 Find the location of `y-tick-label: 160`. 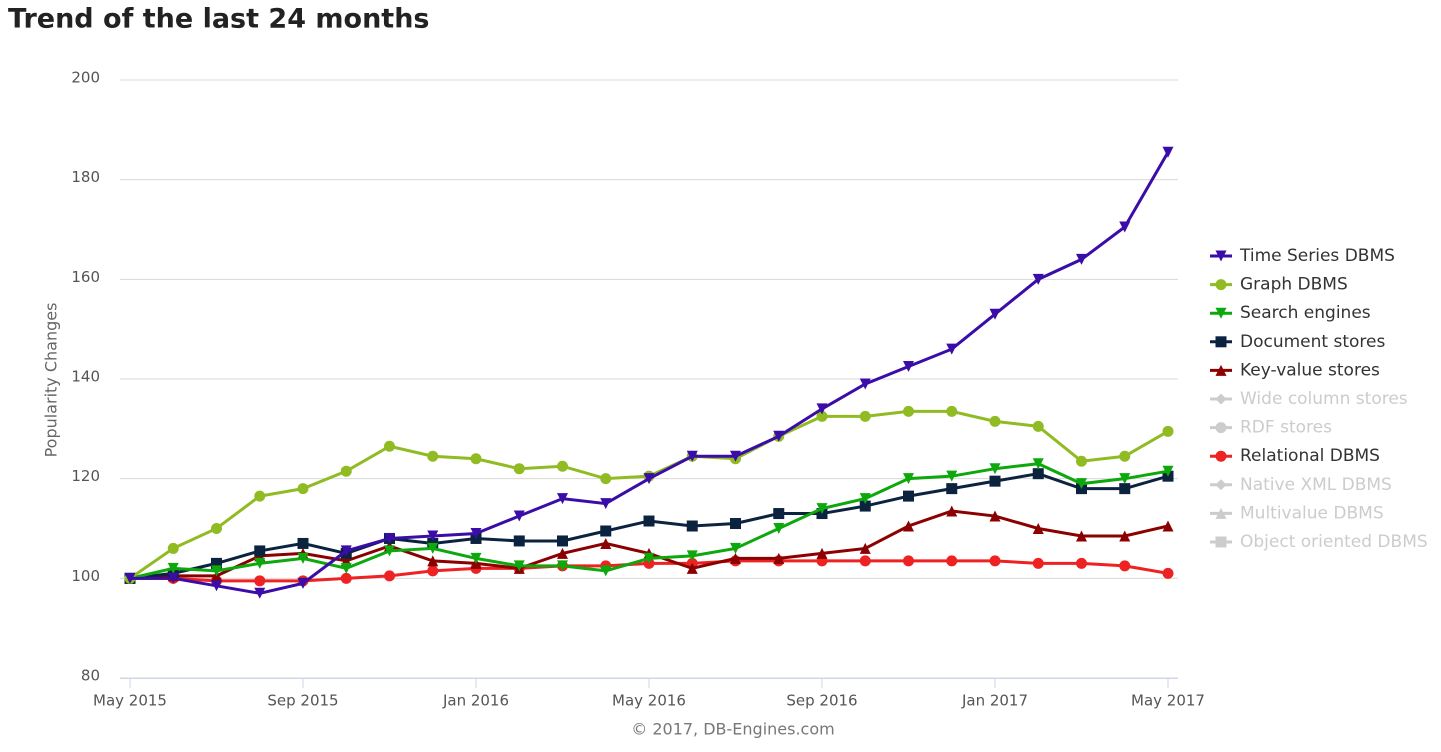

y-tick-label: 160 is located at coordinates (85, 277).